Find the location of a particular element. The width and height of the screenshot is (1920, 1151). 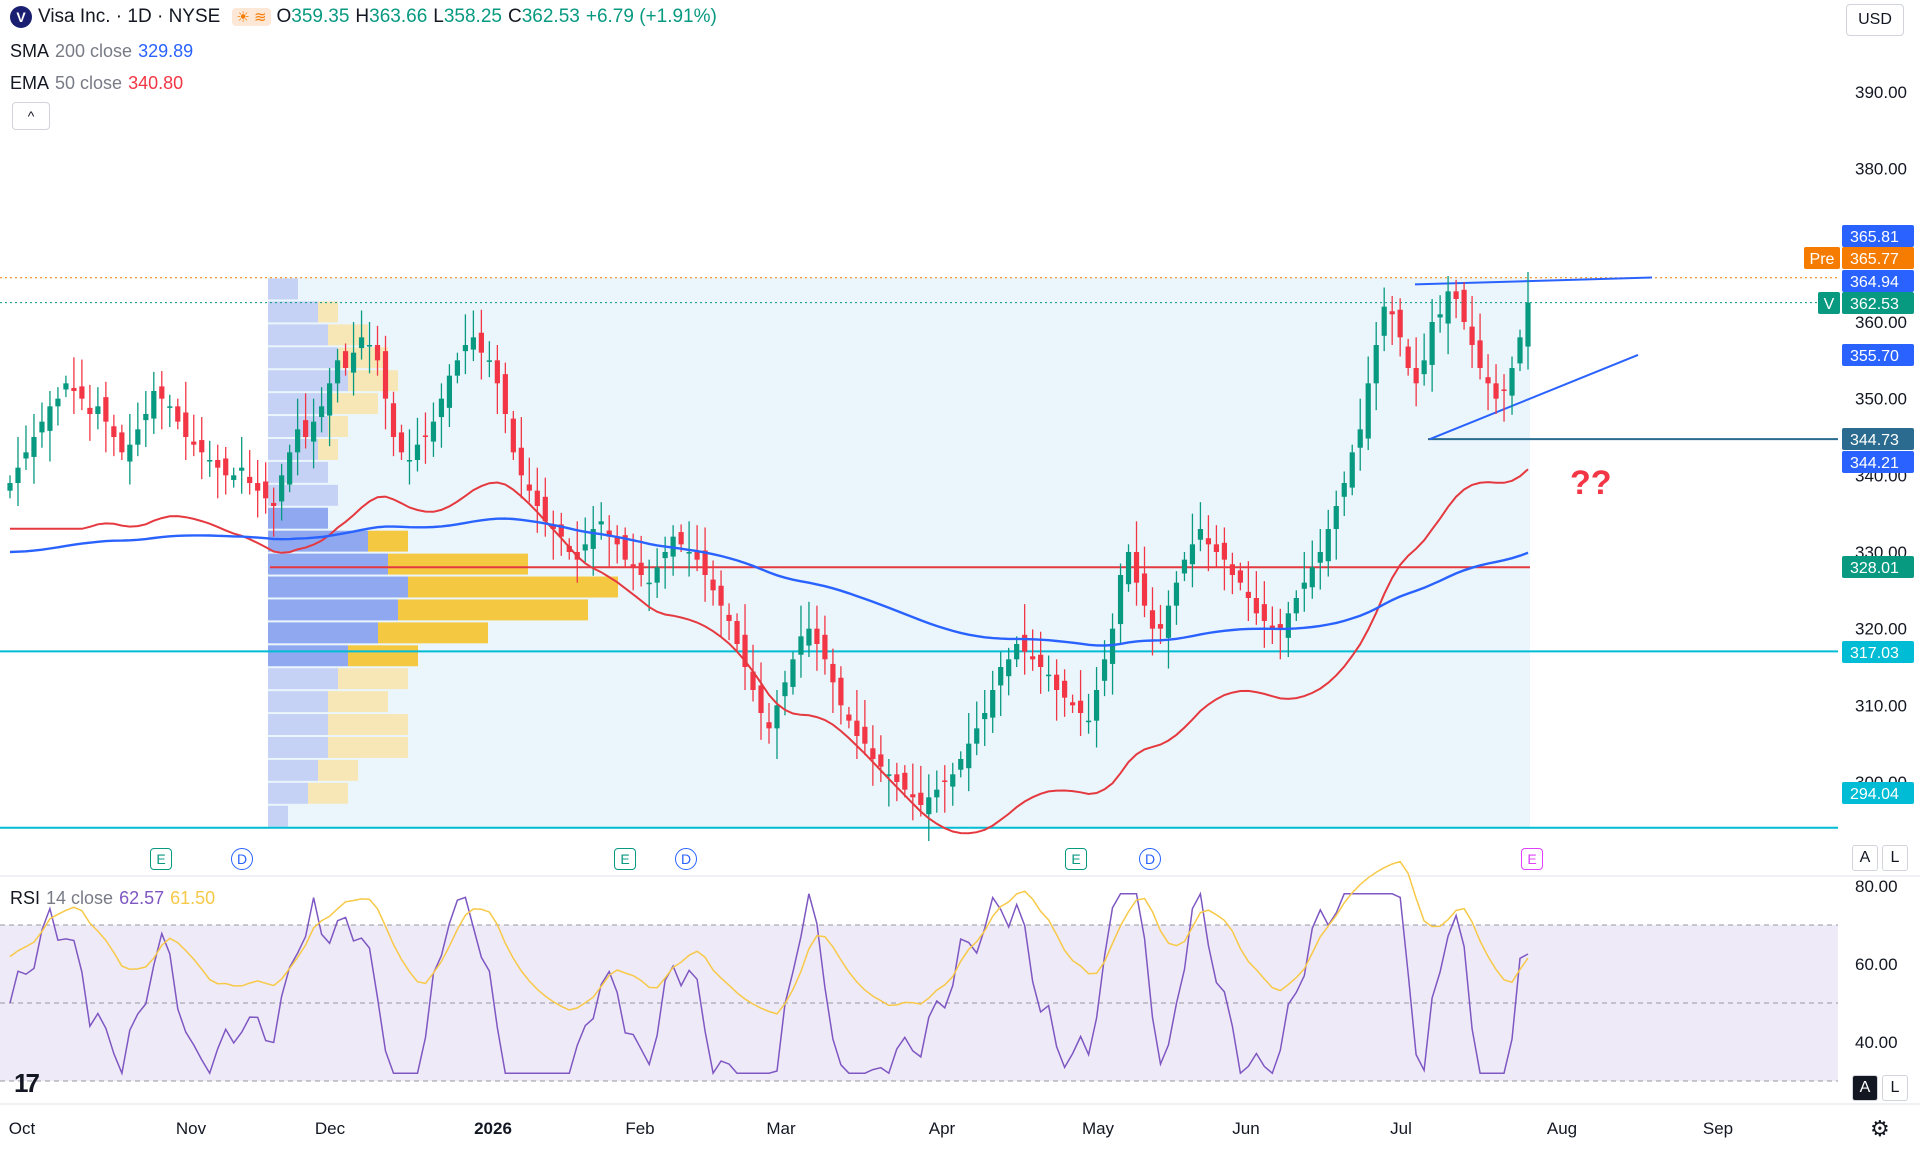

price-label-text: 365.77 is located at coordinates (1874, 259).